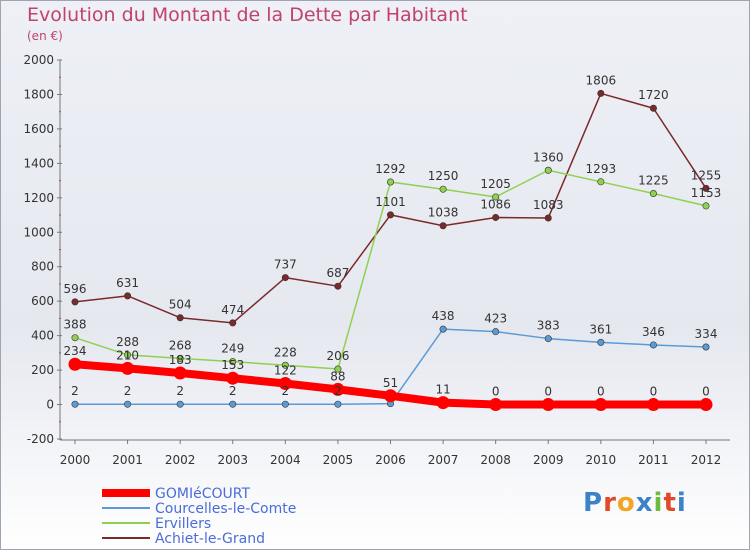  What do you see at coordinates (75, 460) in the screenshot?
I see `x-tick-label: 2000` at bounding box center [75, 460].